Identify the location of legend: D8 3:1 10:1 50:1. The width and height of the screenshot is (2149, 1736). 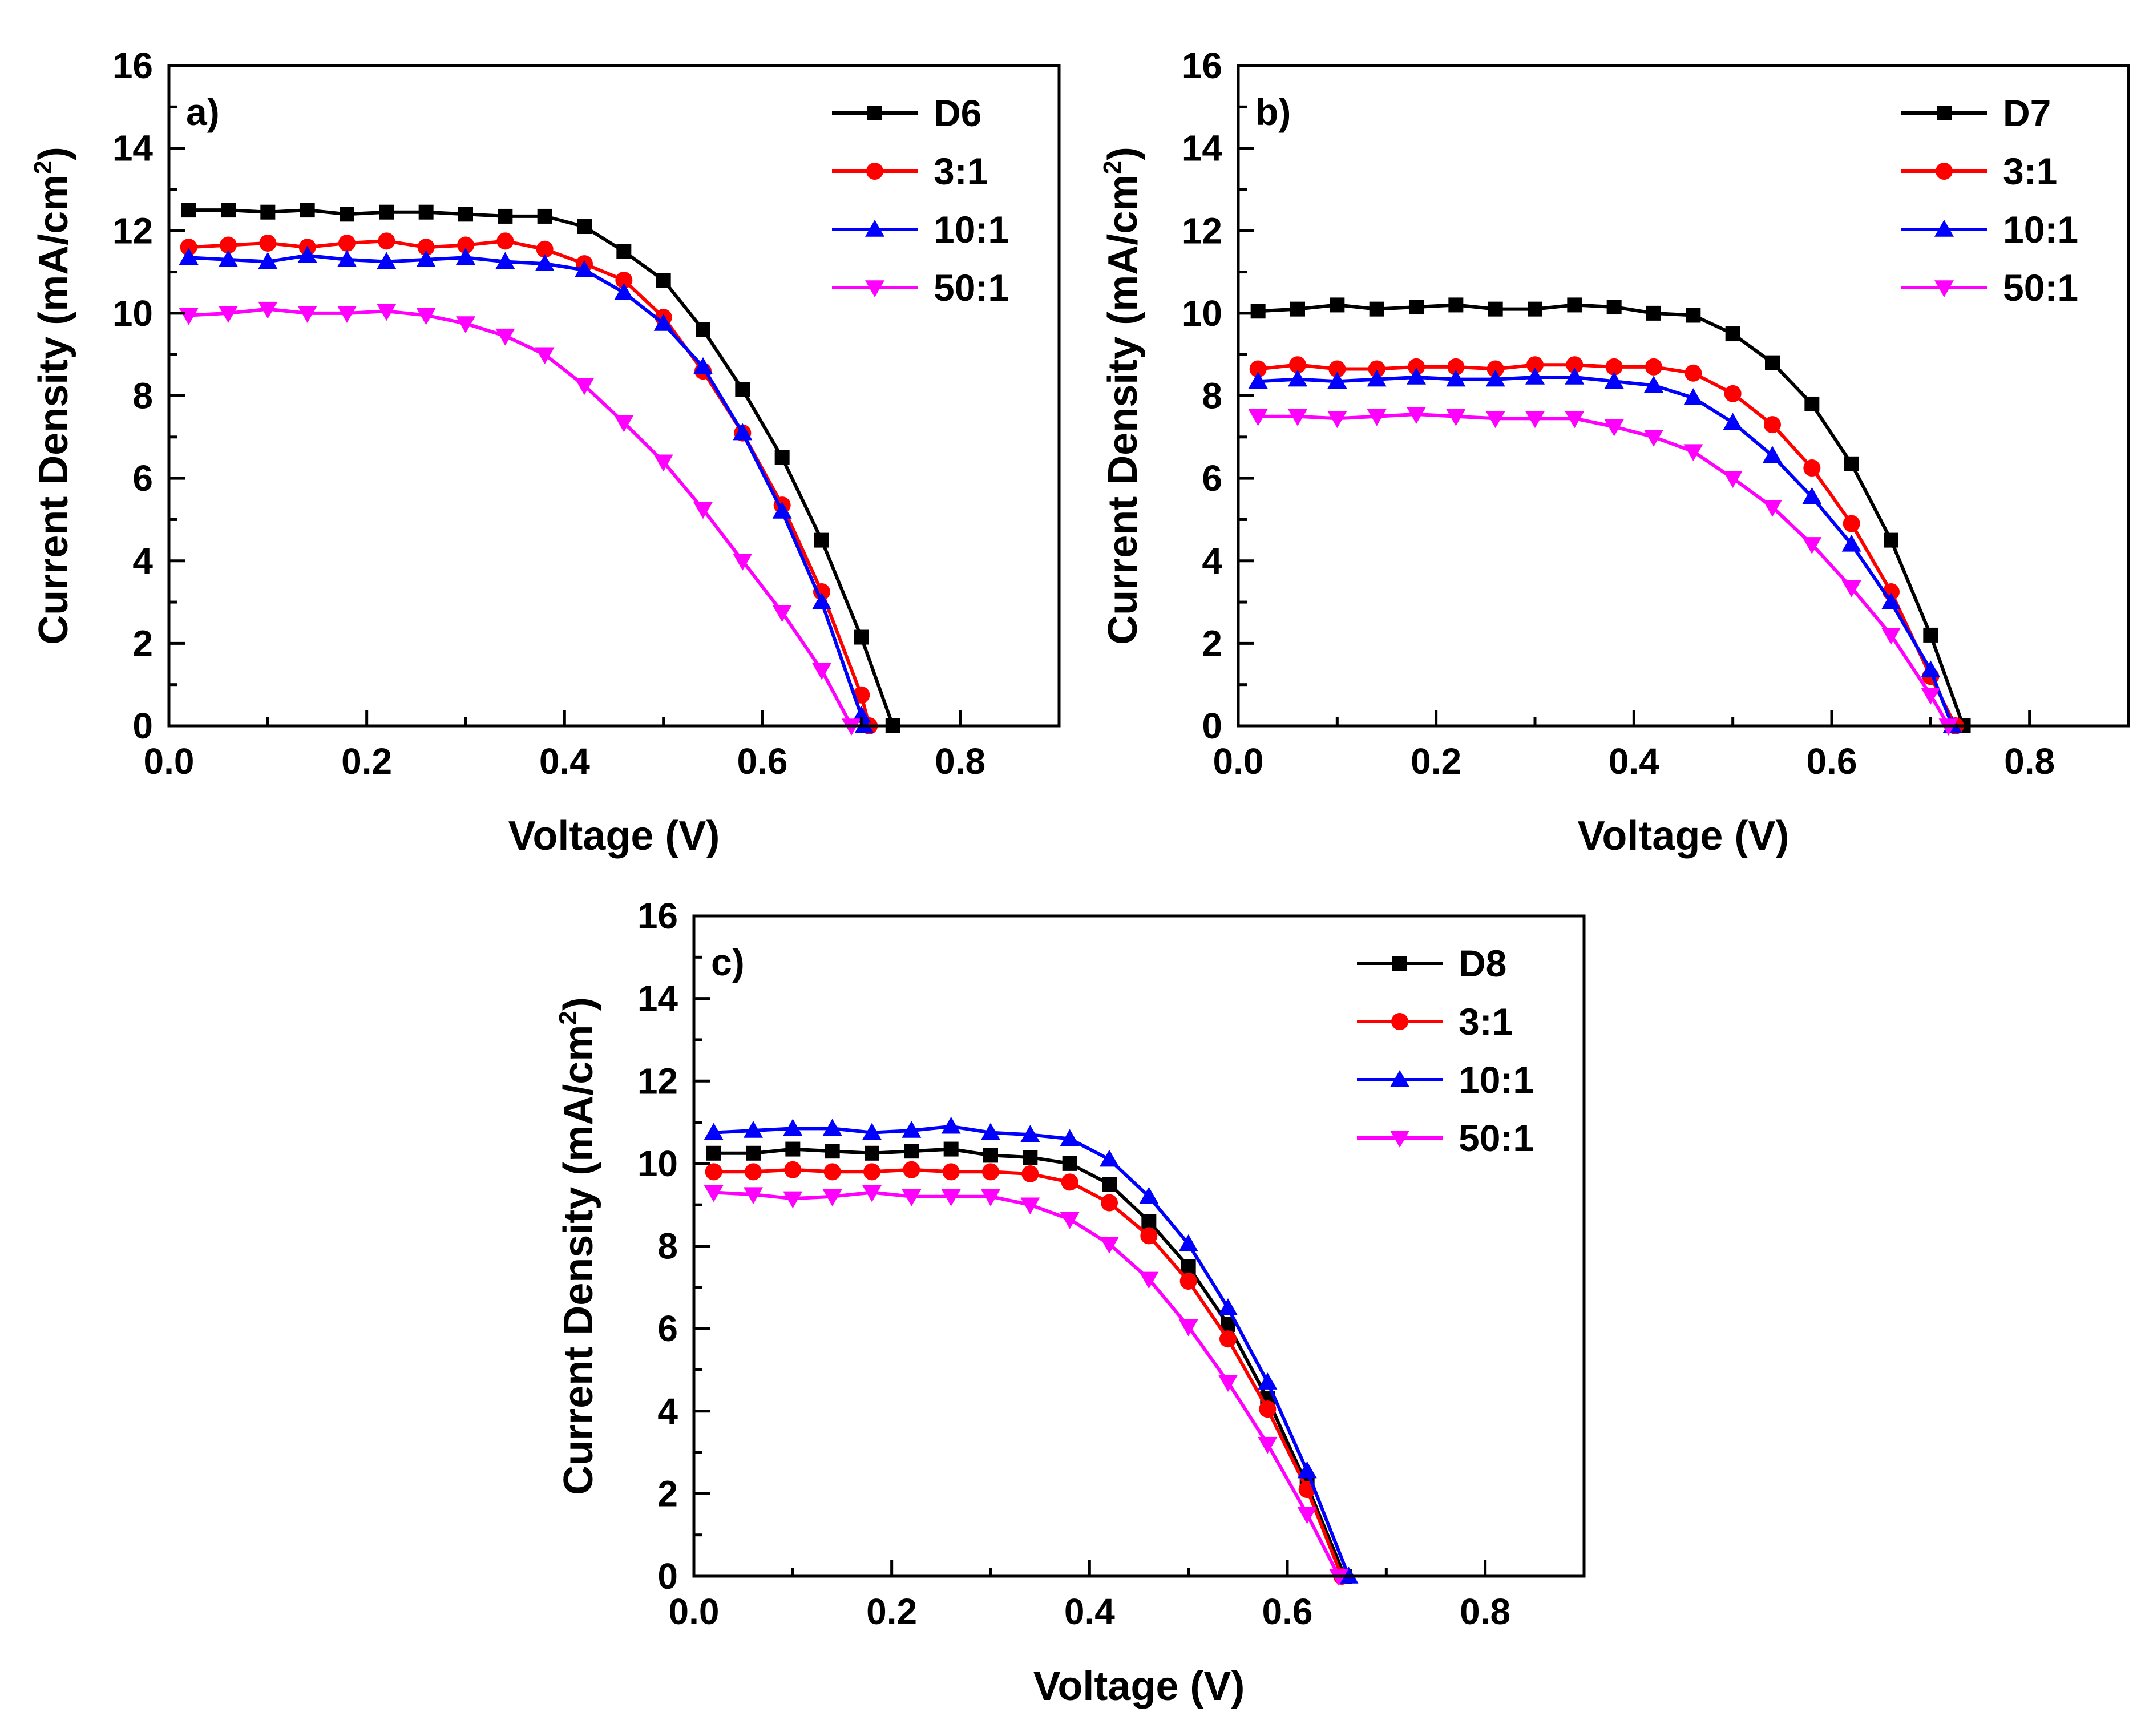
(1445, 1050).